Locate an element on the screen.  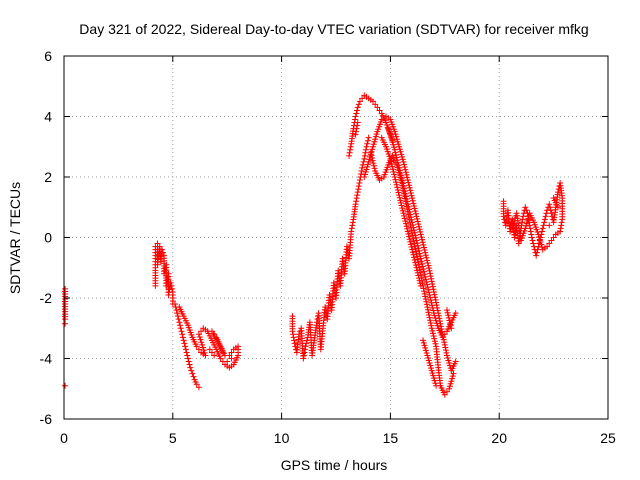
y-tick-labels: -6 -4 -2 0 2 4 6 is located at coordinates (46, 237).